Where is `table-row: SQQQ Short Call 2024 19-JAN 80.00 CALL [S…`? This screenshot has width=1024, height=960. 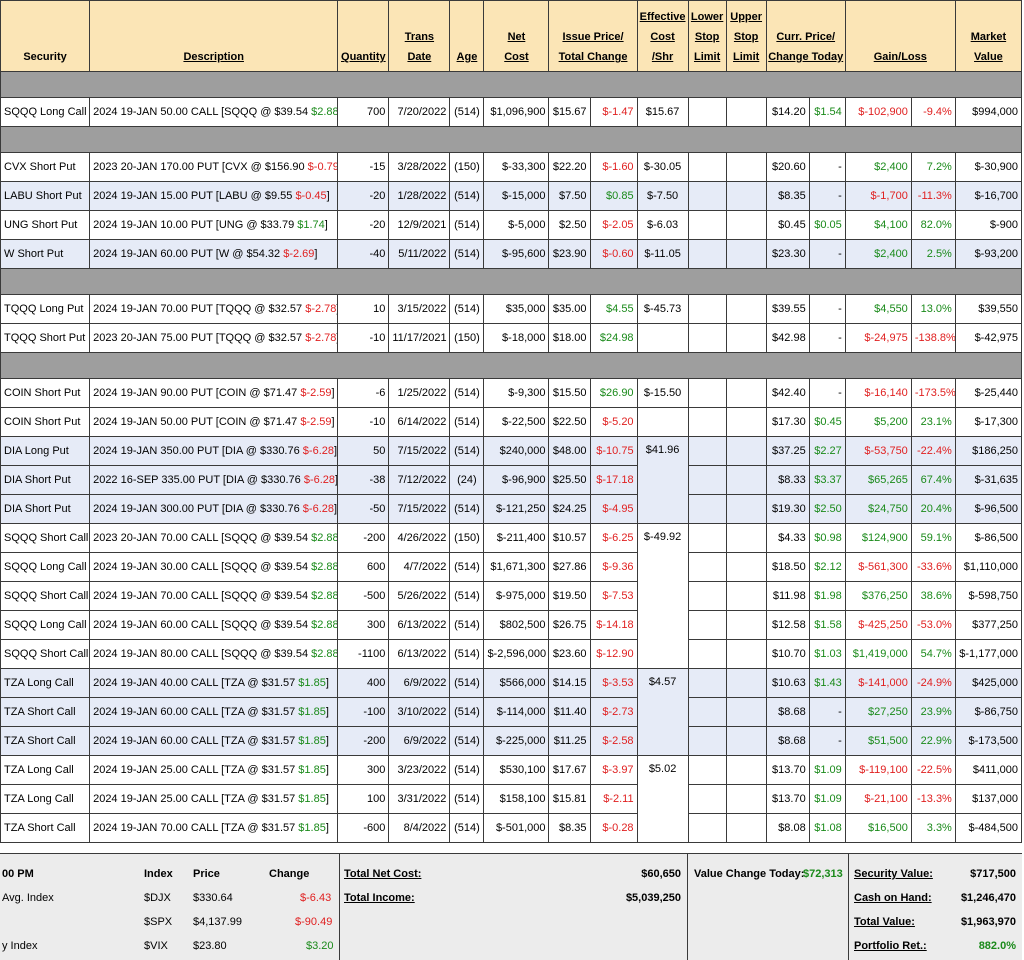
table-row: SQQQ Short Call 2024 19-JAN 80.00 CALL [S… is located at coordinates (511, 654).